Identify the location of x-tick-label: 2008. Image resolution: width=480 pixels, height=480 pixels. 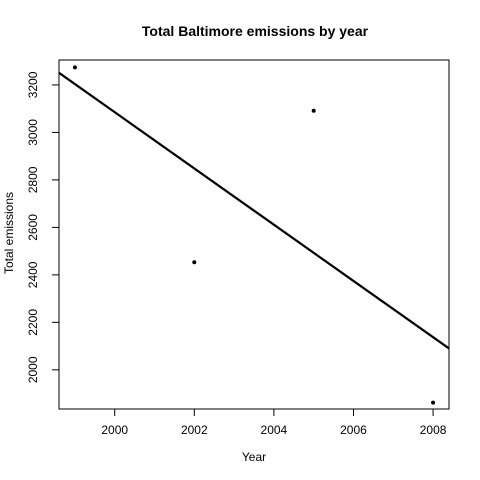
(433, 430).